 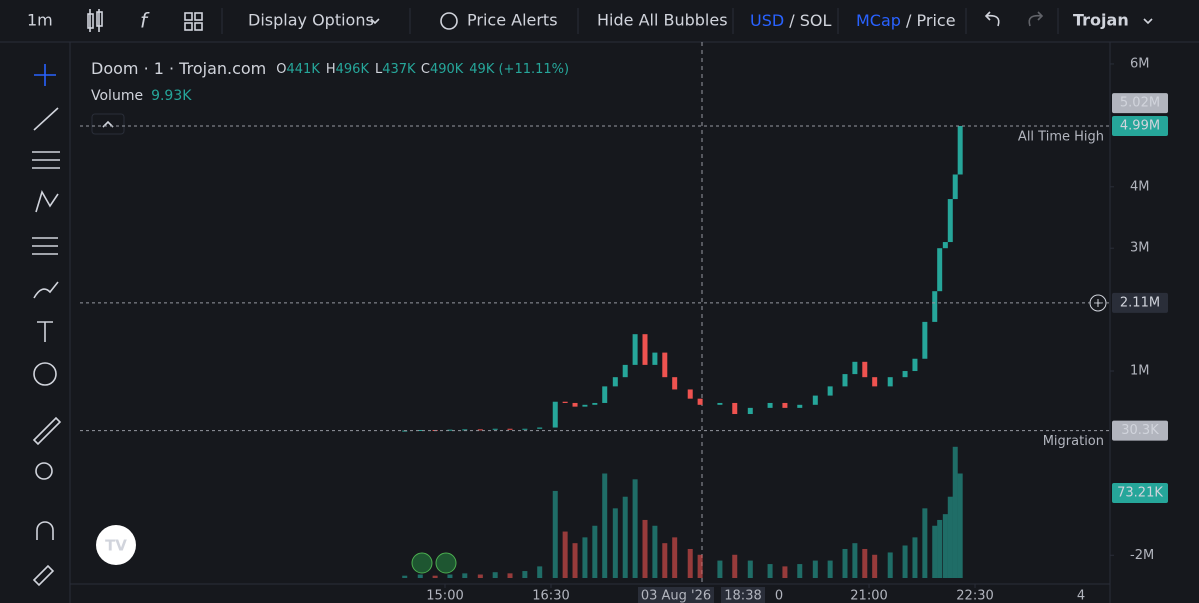 I want to click on emoji-tool, so click(x=45, y=374).